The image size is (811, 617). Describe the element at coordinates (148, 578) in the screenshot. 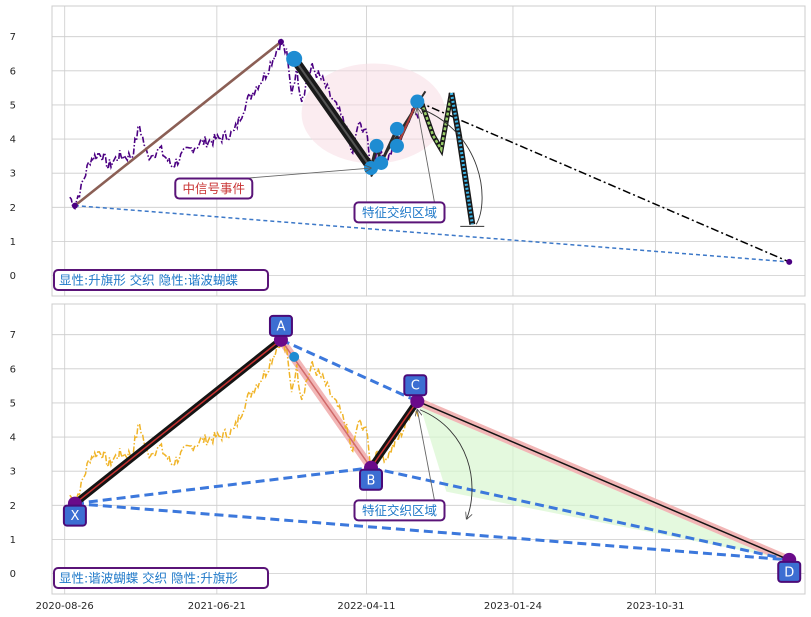

I see `bottom-legend-text: 显性:谐波蝴蝶 交织 隐性:升旗形` at that location.